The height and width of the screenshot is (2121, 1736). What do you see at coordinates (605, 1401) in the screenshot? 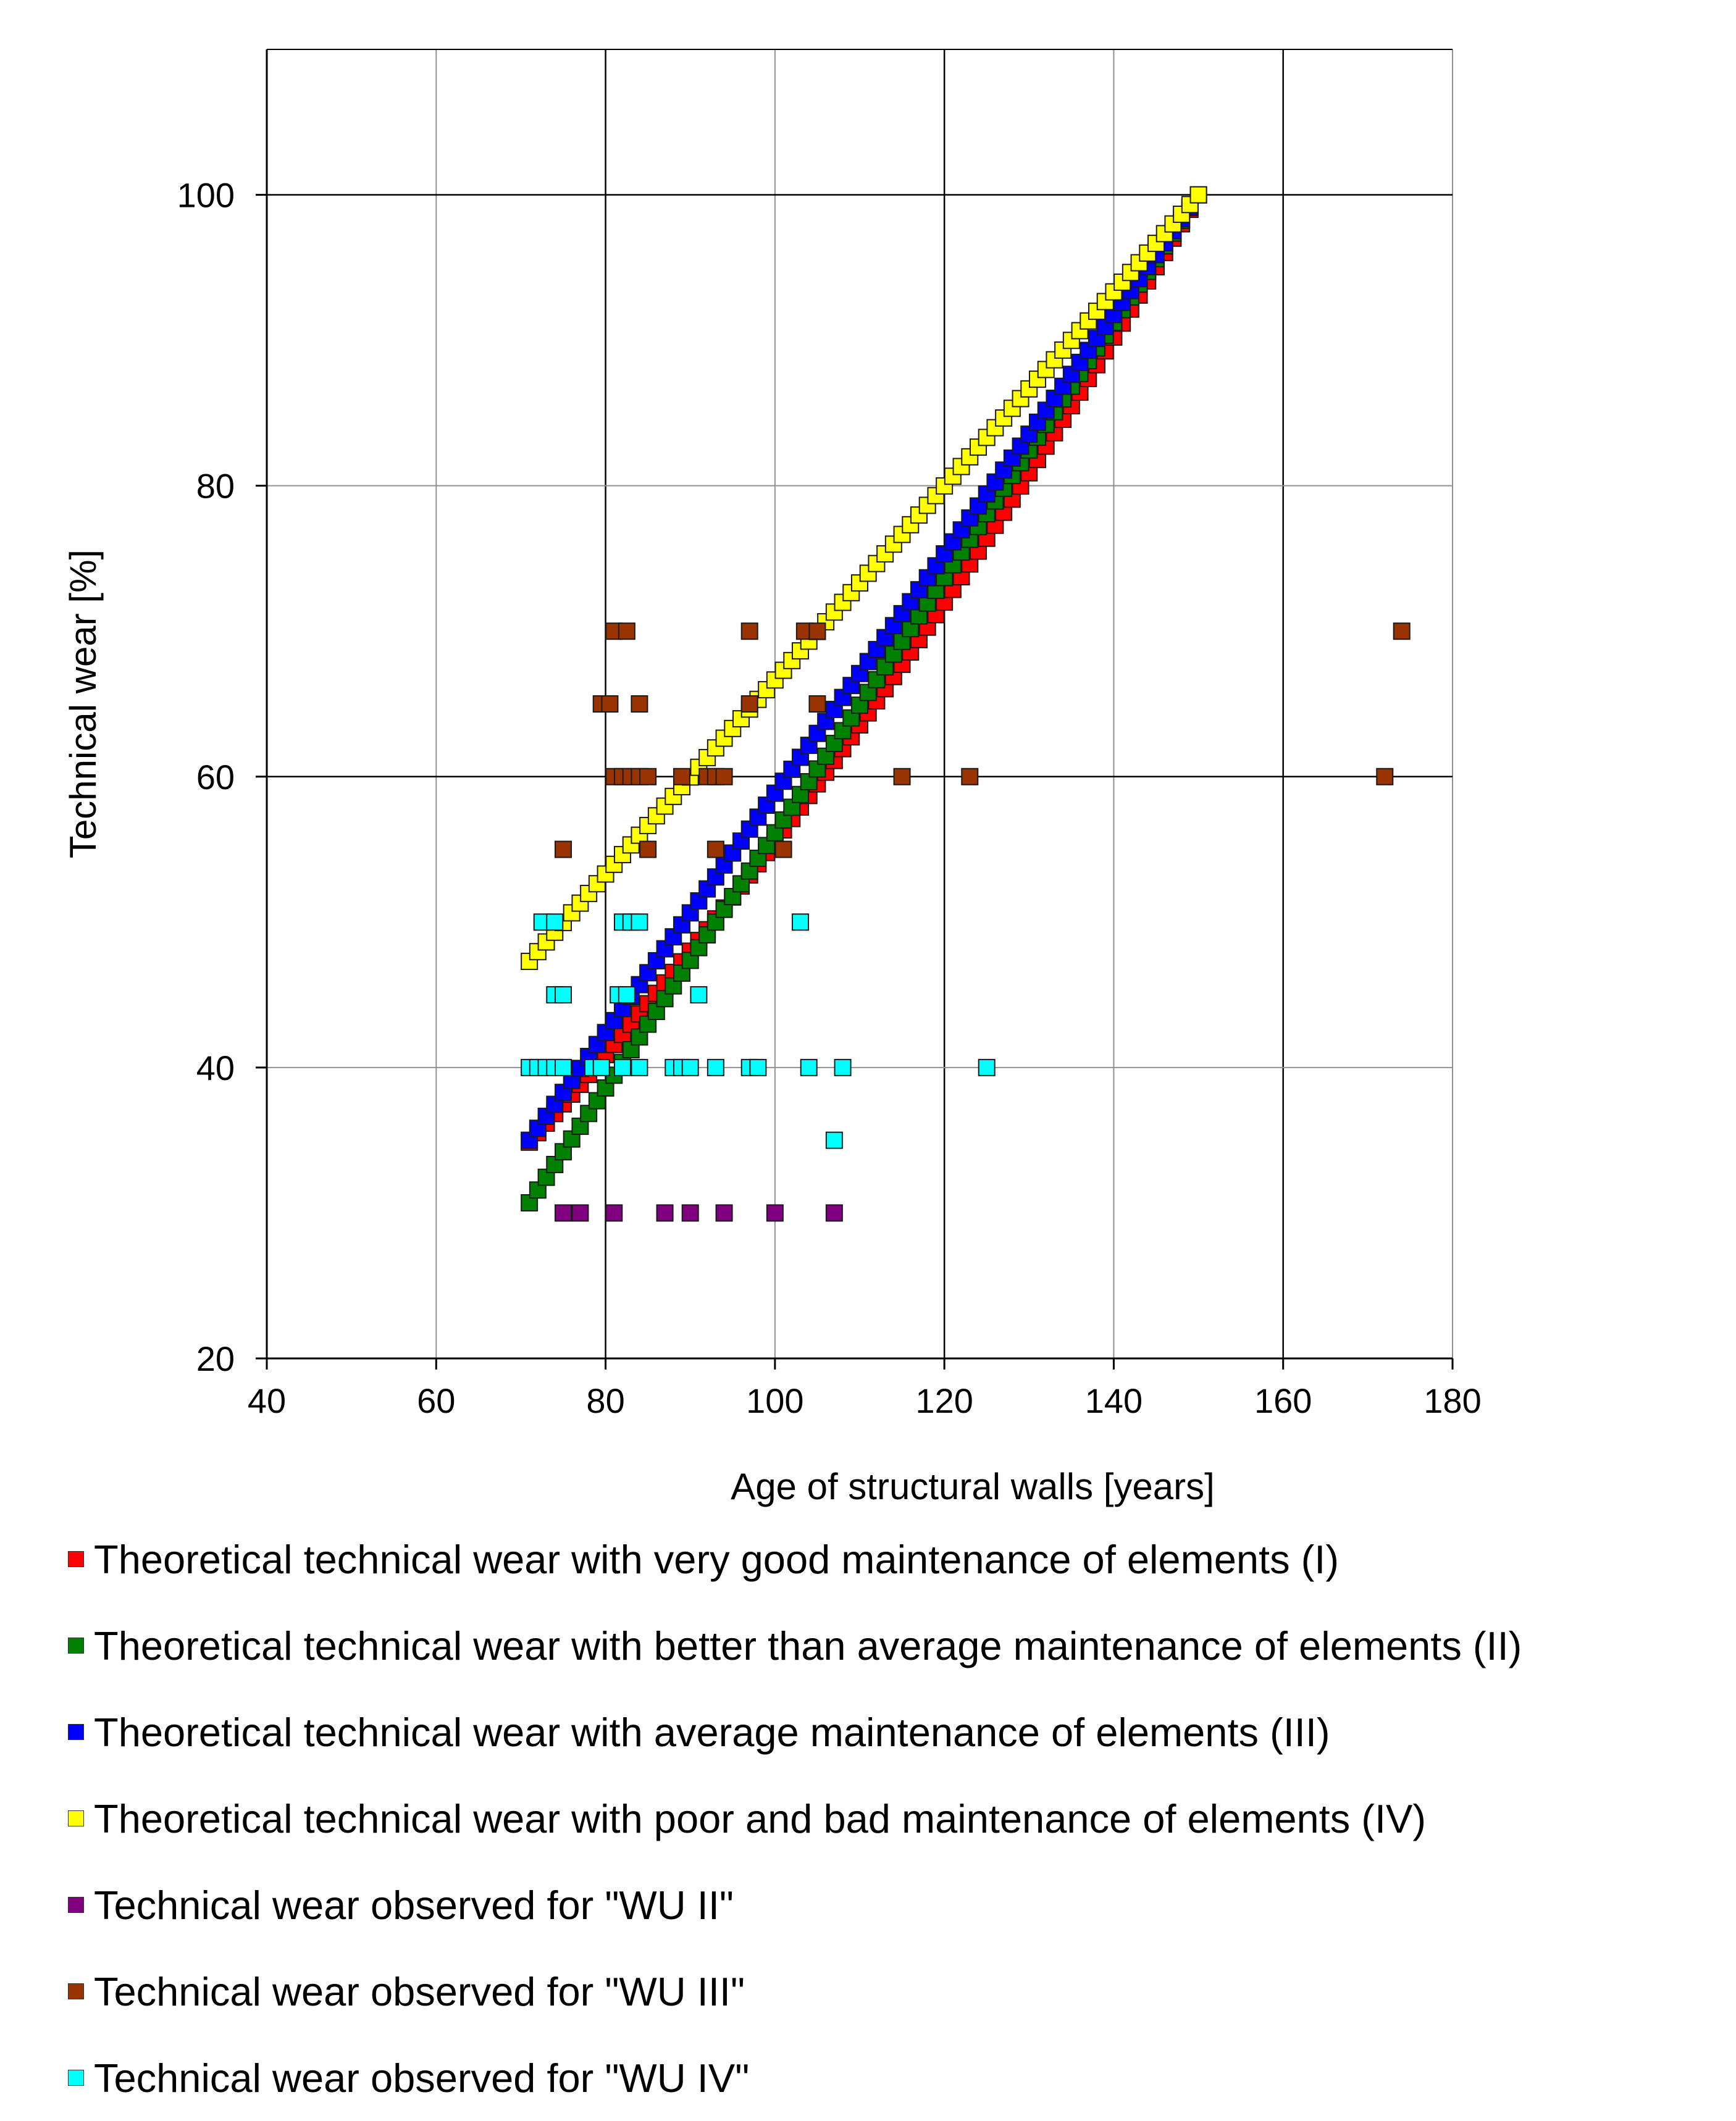
I see `x-tick-label: 80` at bounding box center [605, 1401].